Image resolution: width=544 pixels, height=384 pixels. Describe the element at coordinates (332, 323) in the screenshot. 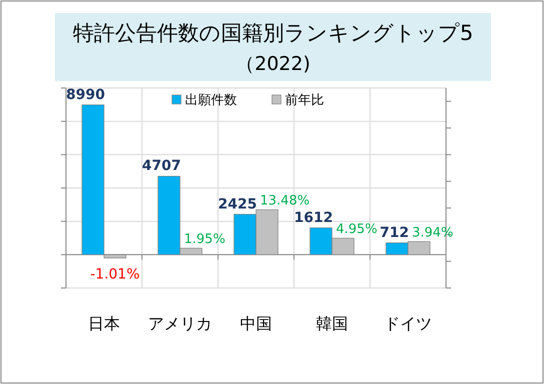

I see `x-tick-label: 韓国` at that location.